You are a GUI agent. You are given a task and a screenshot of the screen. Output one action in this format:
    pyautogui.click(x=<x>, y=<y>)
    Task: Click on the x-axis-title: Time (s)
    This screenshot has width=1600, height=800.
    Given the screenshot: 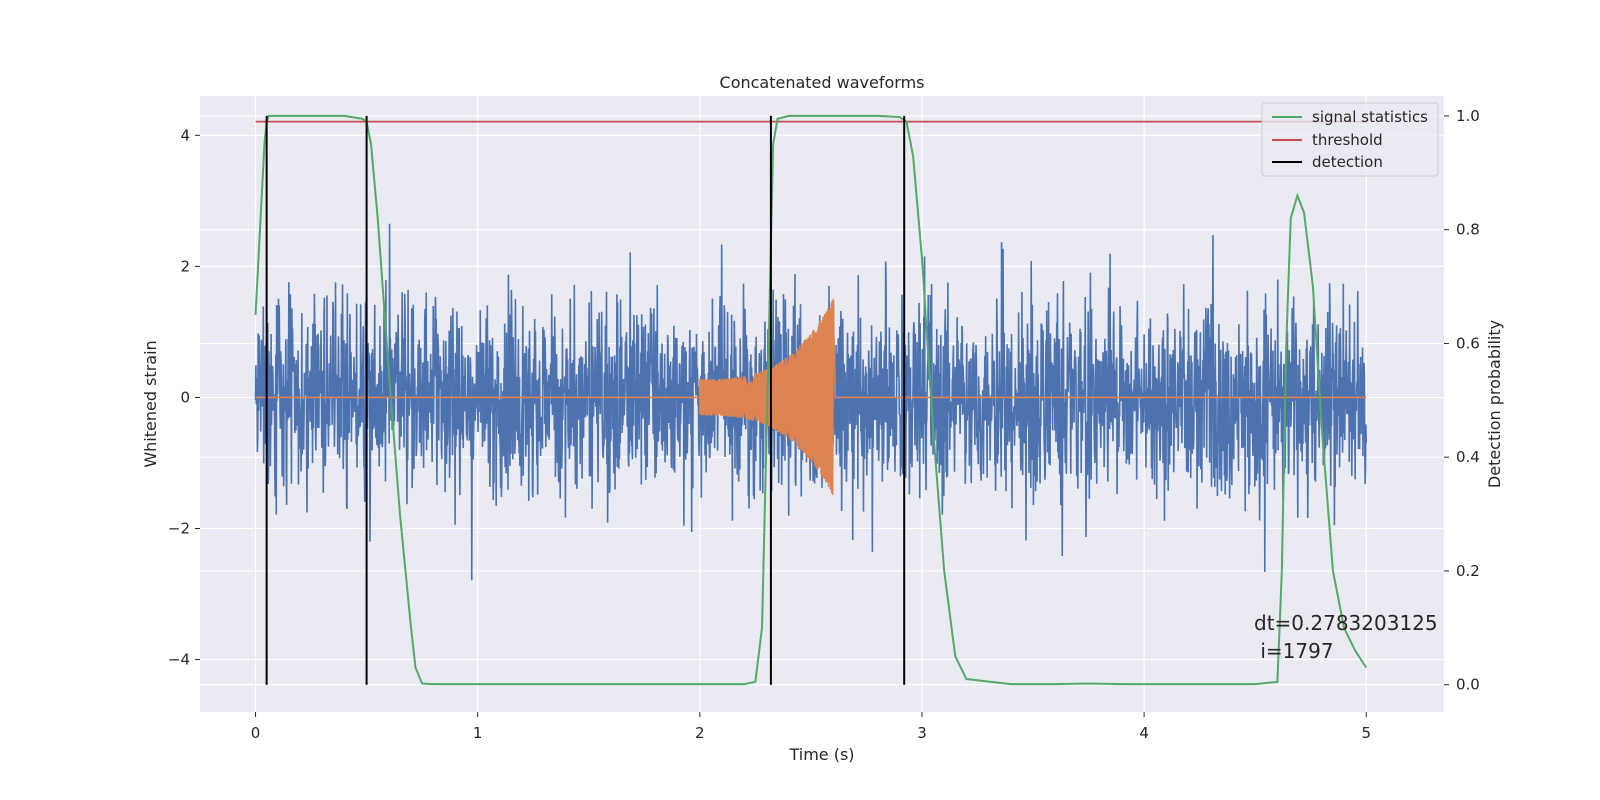 What is the action you would take?
    pyautogui.click(x=821, y=754)
    